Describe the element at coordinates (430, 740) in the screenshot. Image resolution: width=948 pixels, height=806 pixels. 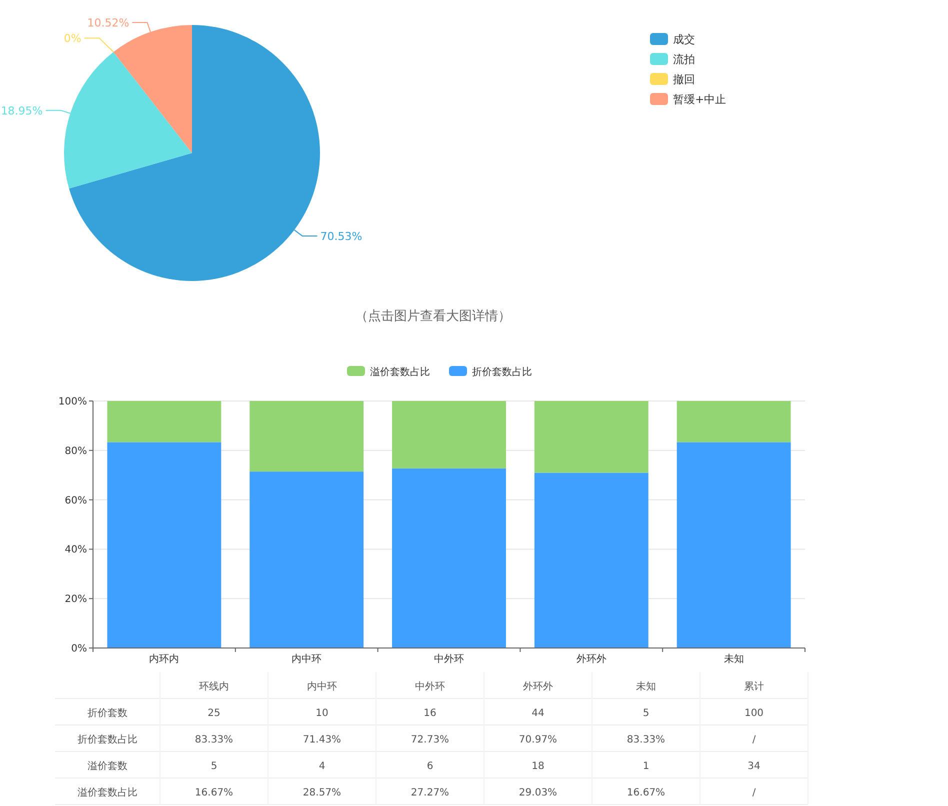
I see `data-label: 72.73%` at that location.